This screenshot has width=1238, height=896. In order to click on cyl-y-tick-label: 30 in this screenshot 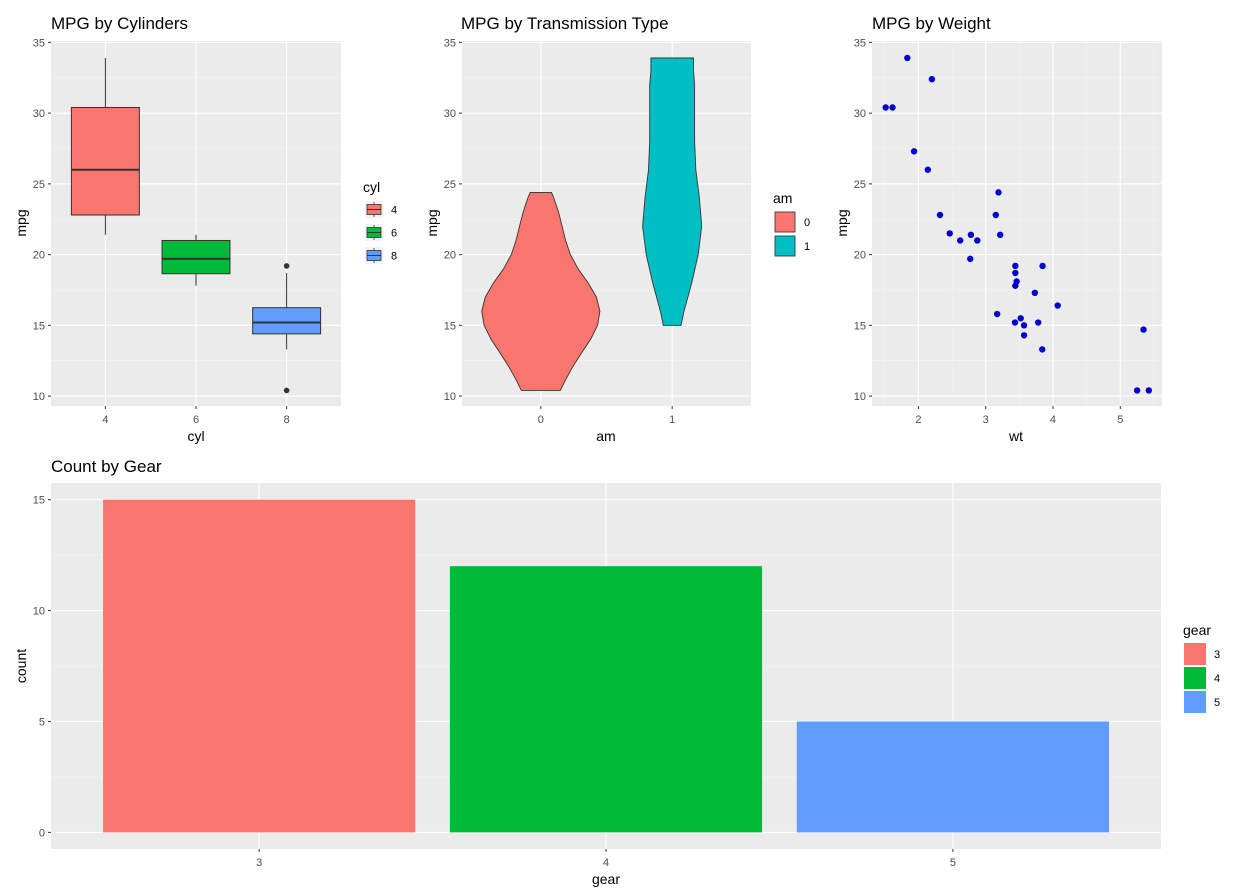, I will do `click(39, 114)`.